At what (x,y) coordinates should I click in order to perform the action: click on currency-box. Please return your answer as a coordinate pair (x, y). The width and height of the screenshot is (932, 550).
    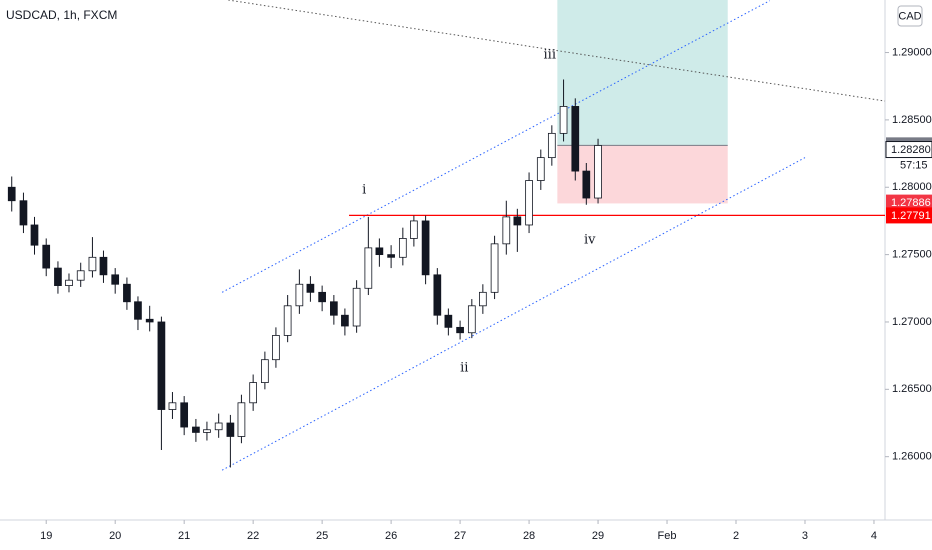
    Looking at the image, I should click on (910, 16).